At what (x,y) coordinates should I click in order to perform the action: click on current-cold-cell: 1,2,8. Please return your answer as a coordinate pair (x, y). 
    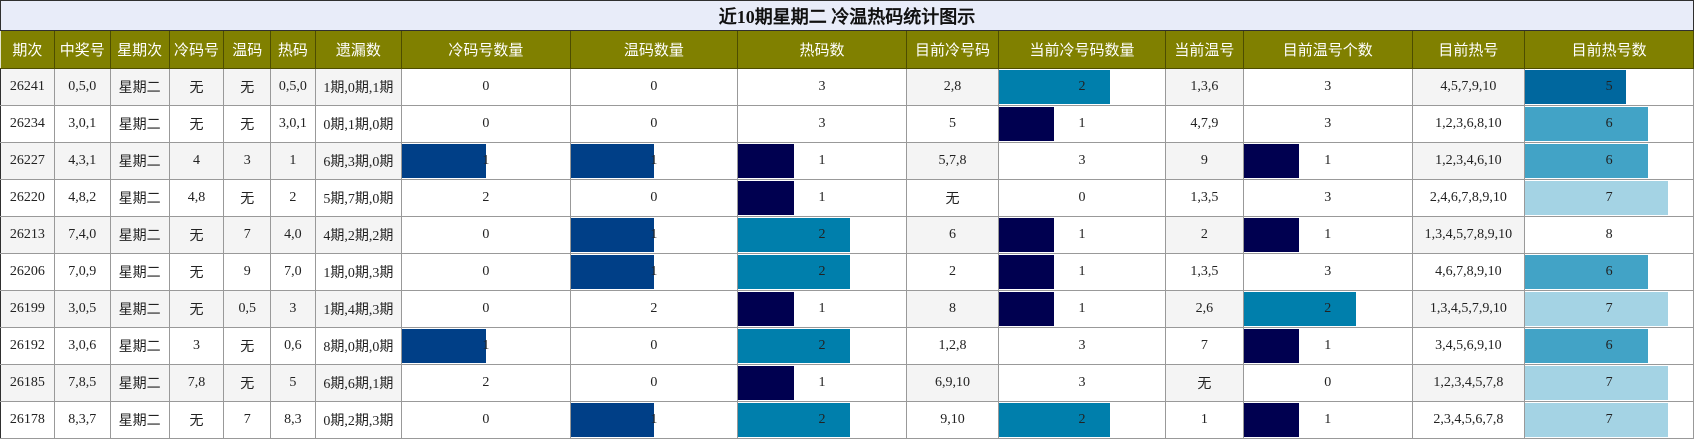
    Looking at the image, I should click on (952, 346).